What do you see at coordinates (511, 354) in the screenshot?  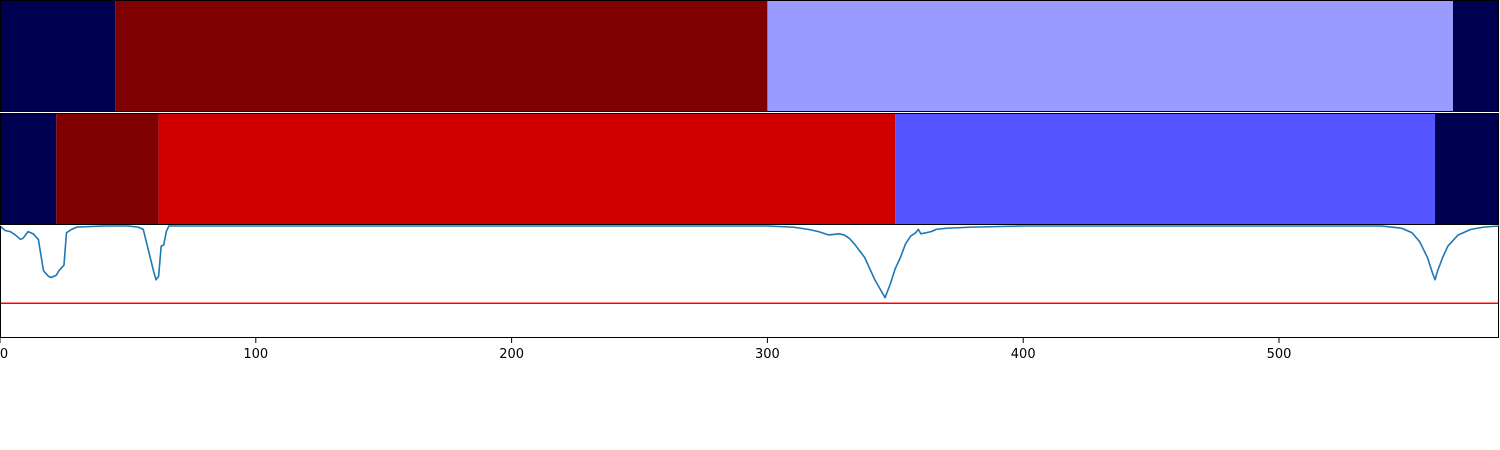 I see `x-tick-label-200: 200` at bounding box center [511, 354].